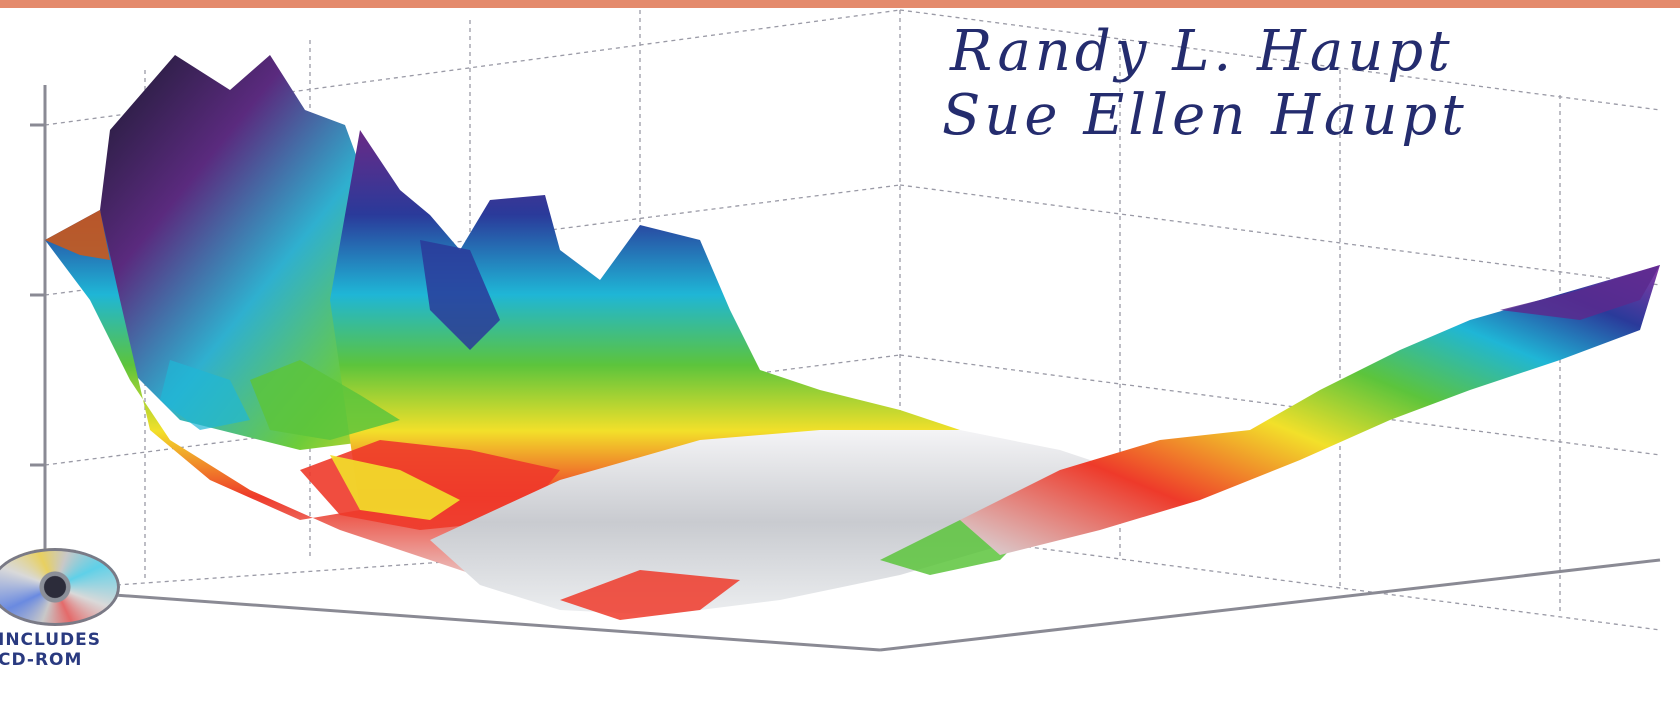  What do you see at coordinates (77, 235) in the screenshot?
I see `surface-edge-left` at bounding box center [77, 235].